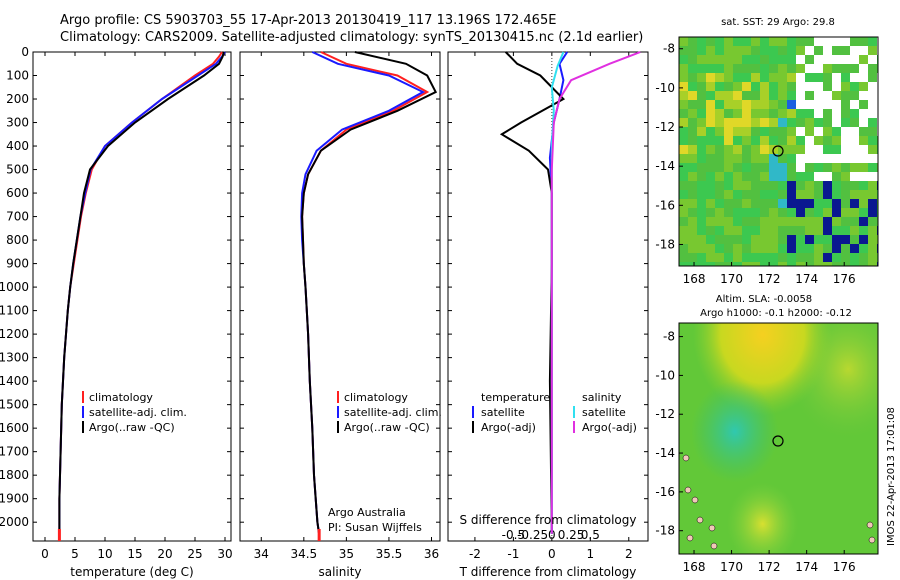  What do you see at coordinates (389, 554) in the screenshot?
I see `x-tick-label: 35.5` at bounding box center [389, 554].